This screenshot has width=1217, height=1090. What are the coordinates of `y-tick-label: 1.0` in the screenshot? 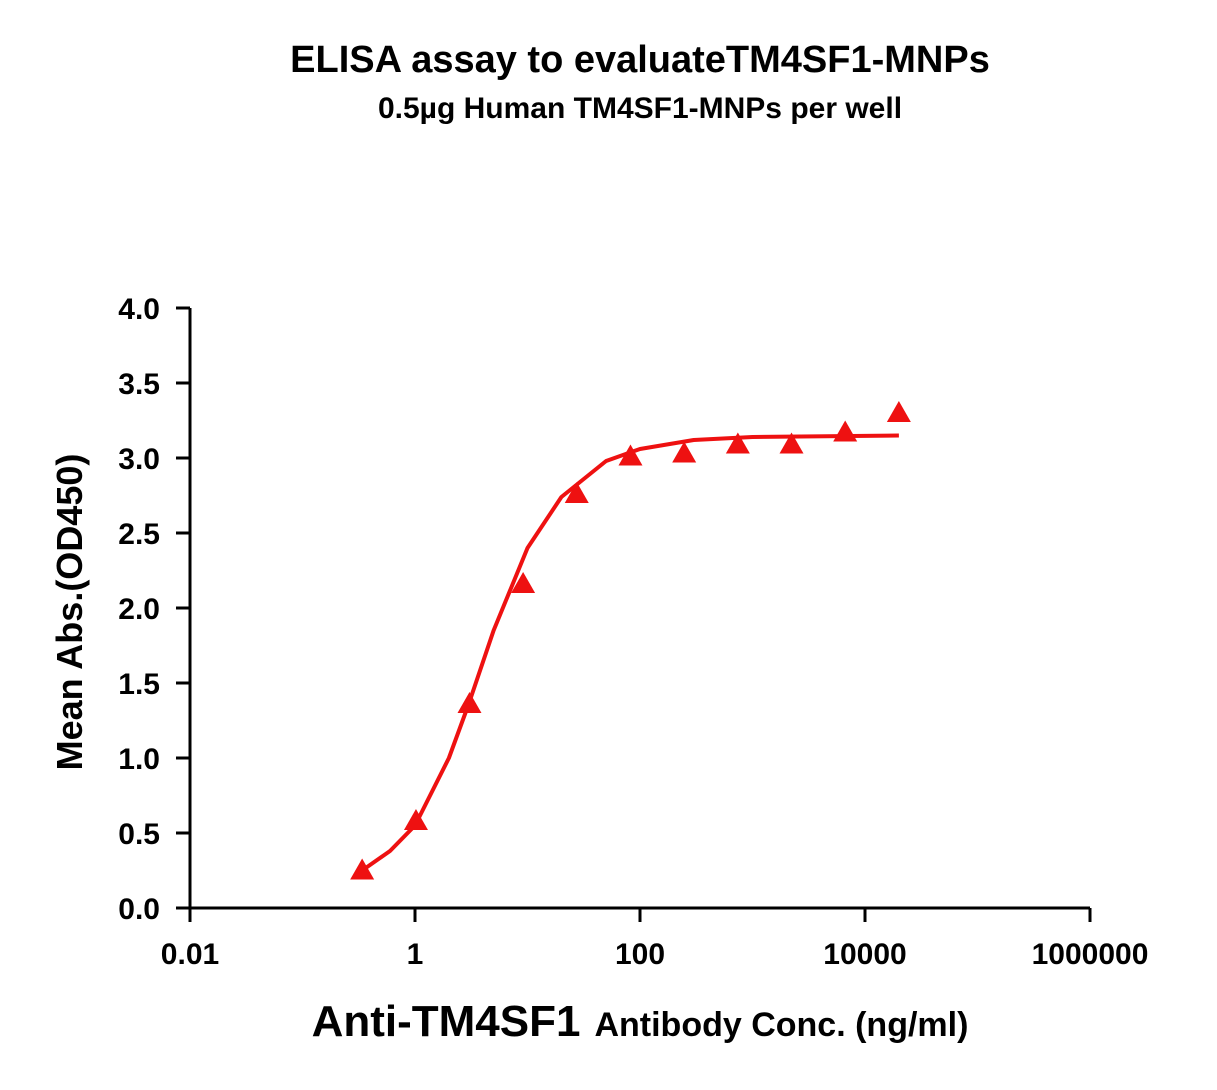 It's located at (139, 759).